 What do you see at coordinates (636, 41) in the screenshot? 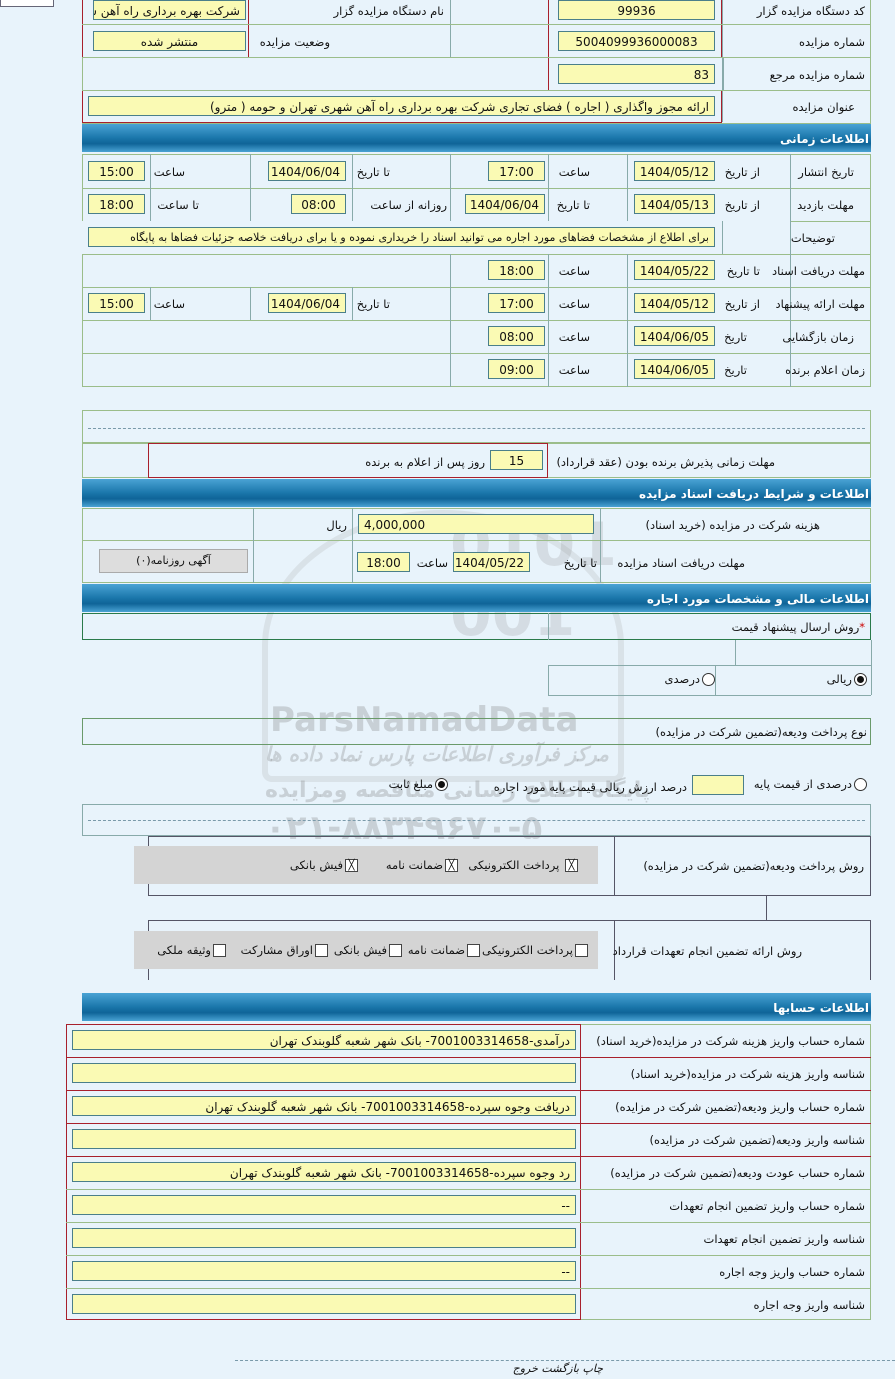
I see `auction-no-field: 5004099936000083` at bounding box center [636, 41].